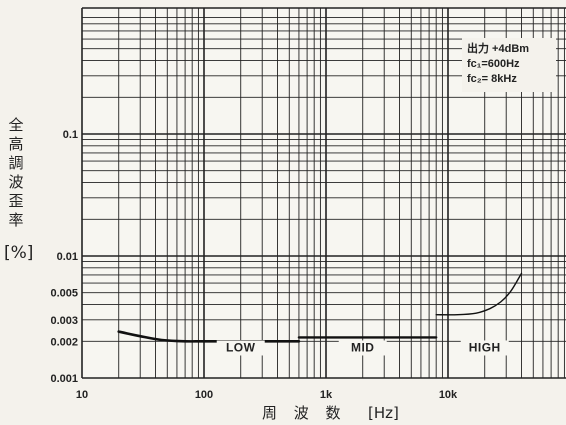 Image resolution: width=566 pixels, height=425 pixels. What do you see at coordinates (267, 395) in the screenshot?
I see `x-tick-labels: 10 100 1k 10k` at bounding box center [267, 395].